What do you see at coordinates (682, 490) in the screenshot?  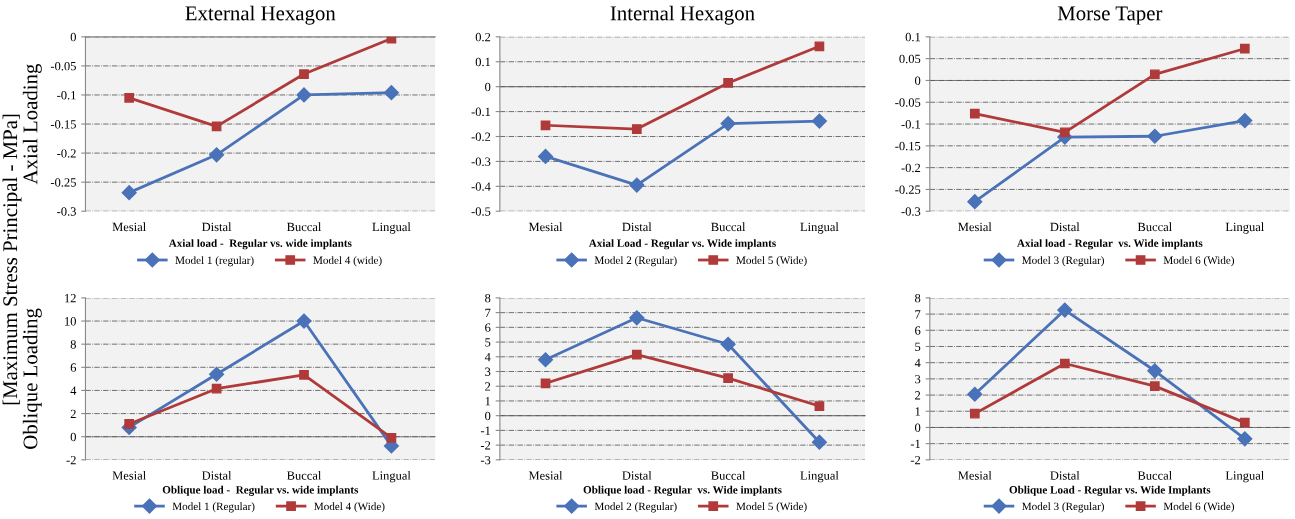 I see `x-axis-title: Oblique load - Regular vs. Wide implants` at bounding box center [682, 490].